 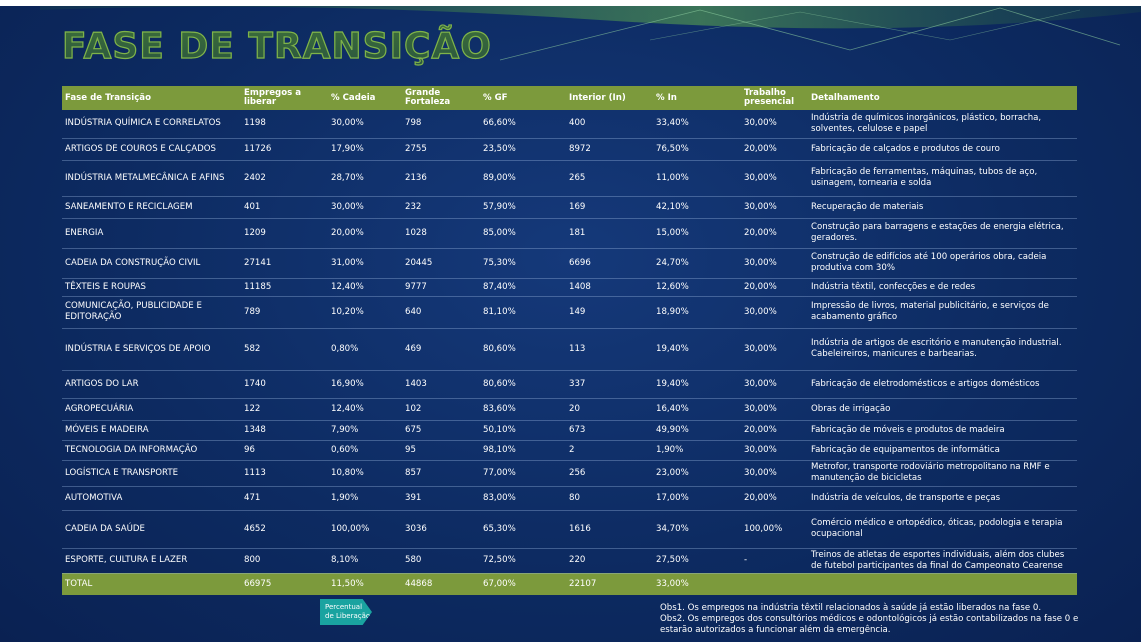 I want to click on table-cell: 857, so click(x=441, y=473).